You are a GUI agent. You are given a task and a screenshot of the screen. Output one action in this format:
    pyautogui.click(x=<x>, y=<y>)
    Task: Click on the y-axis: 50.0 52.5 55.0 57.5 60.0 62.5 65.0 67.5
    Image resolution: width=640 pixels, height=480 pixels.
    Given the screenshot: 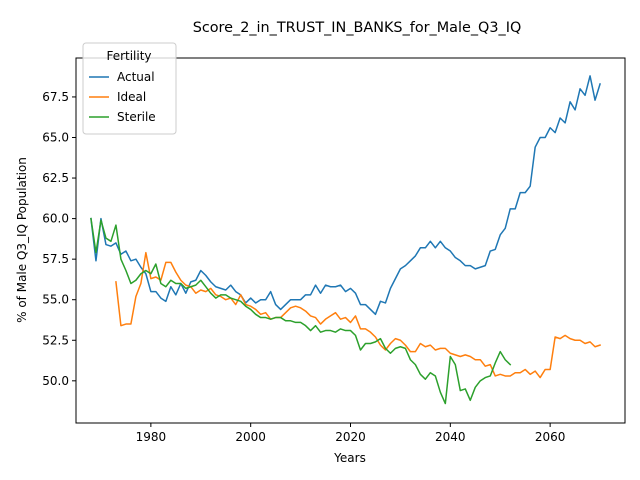 What is the action you would take?
    pyautogui.click(x=59, y=239)
    